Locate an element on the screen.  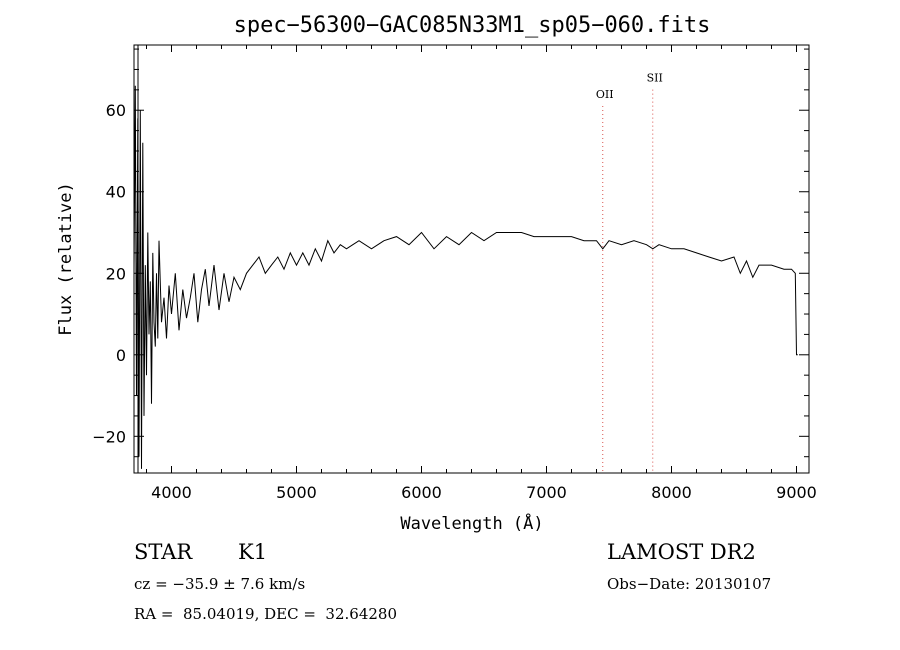
coordinates: RA = 85.04019, DEC = 32.64280 is located at coordinates (266, 614).